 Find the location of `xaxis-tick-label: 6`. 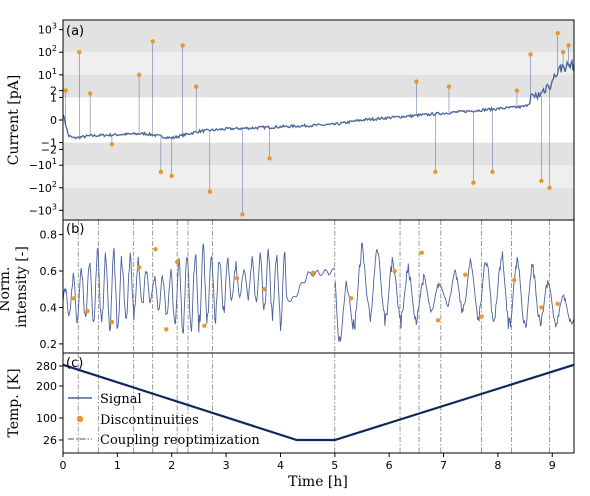

xaxis-tick-label: 6 is located at coordinates (389, 465).